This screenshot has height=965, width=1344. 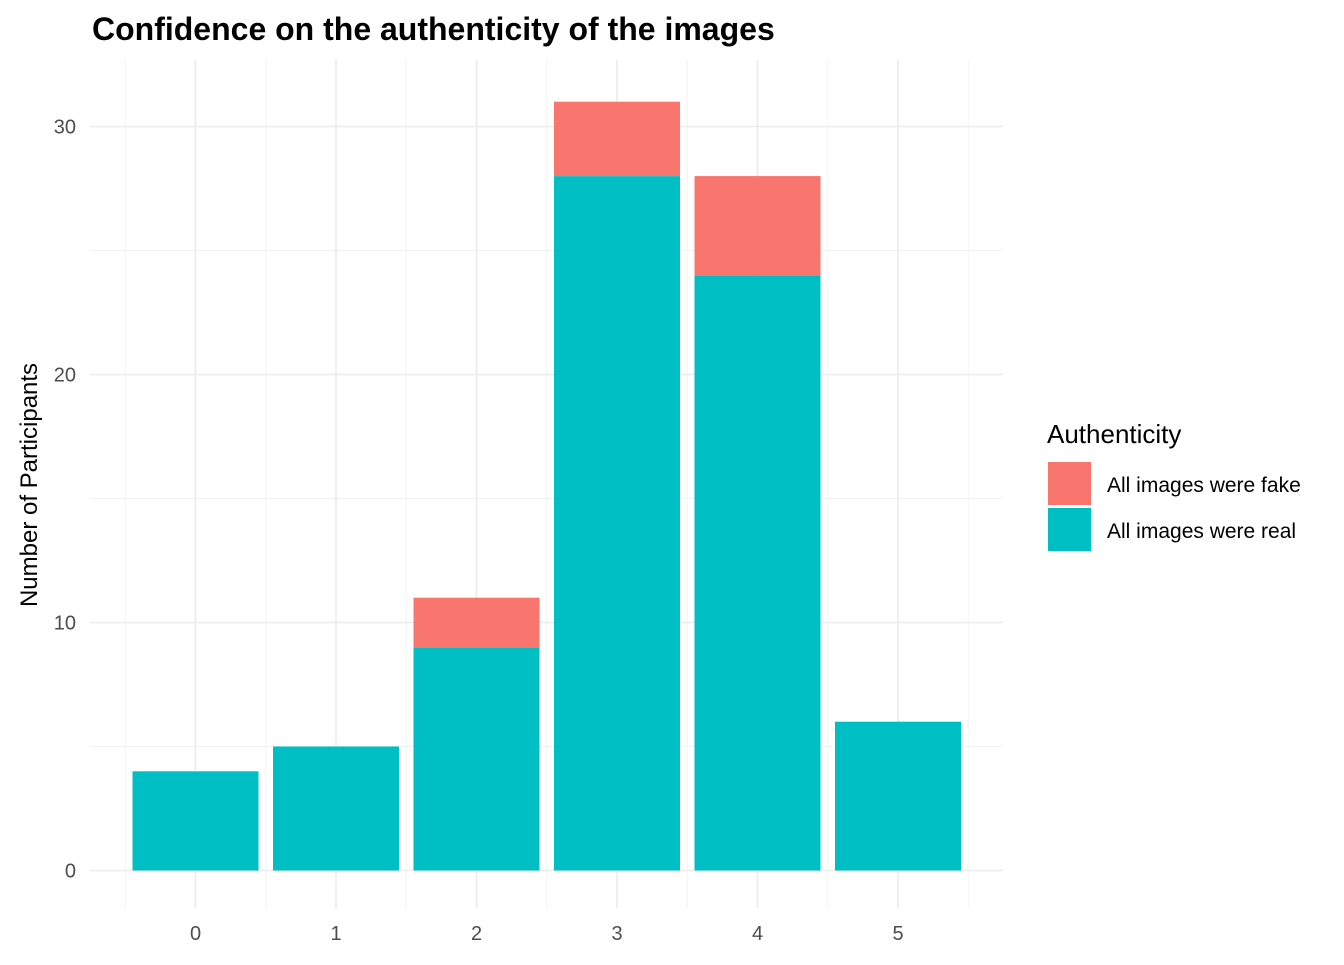 What do you see at coordinates (476, 934) in the screenshot?
I see `x-tick-label: 2` at bounding box center [476, 934].